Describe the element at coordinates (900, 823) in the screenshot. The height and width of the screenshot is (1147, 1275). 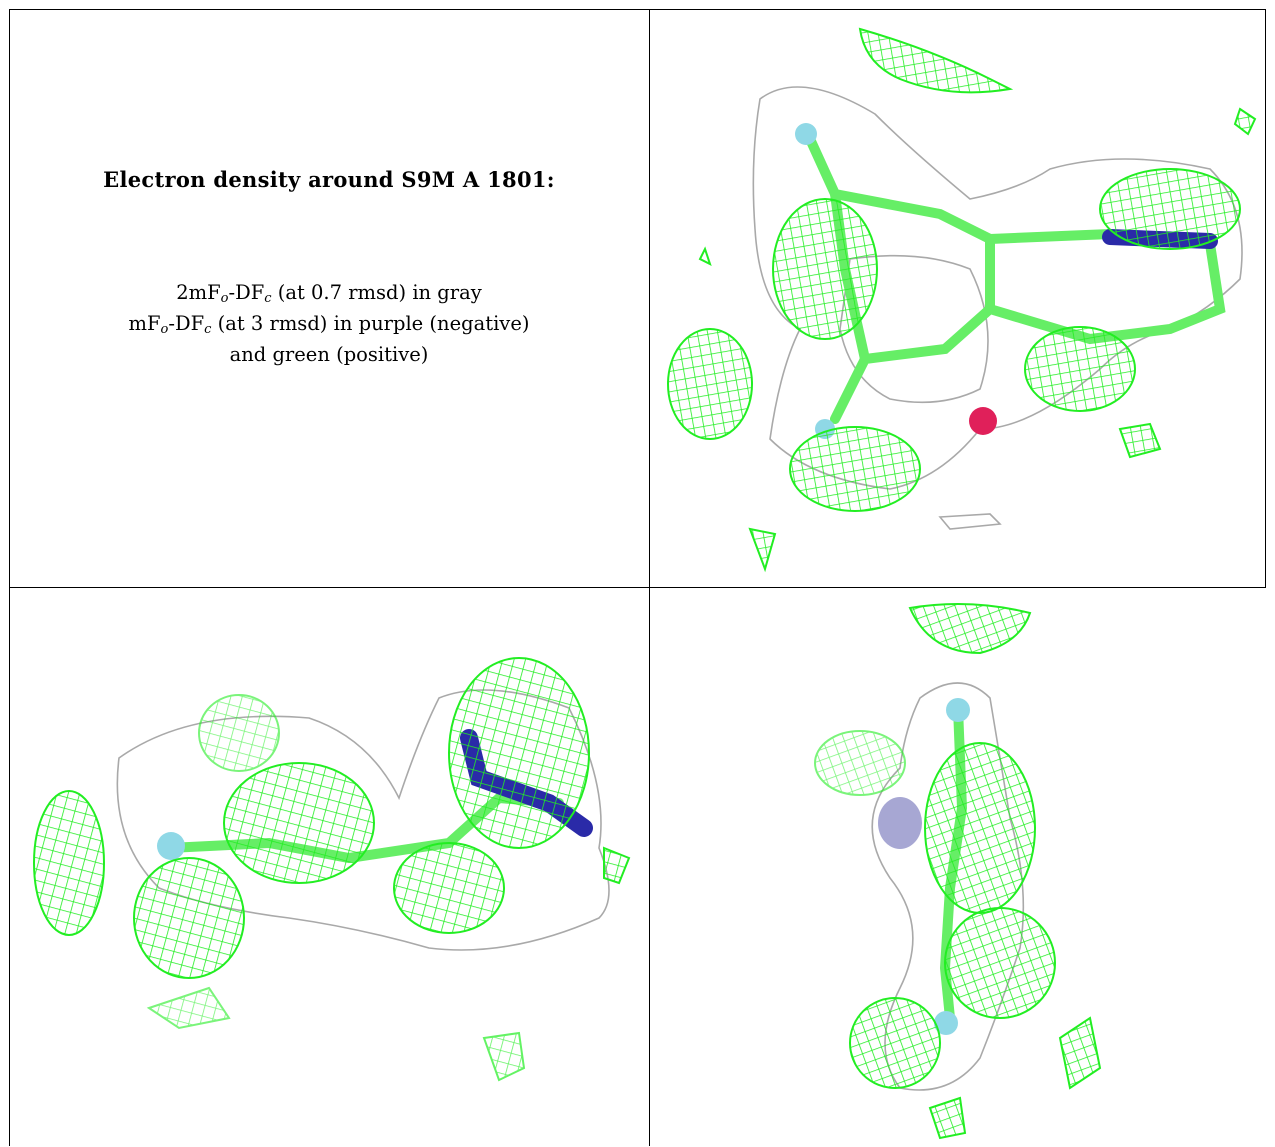
I see `nitrogen-hint` at that location.